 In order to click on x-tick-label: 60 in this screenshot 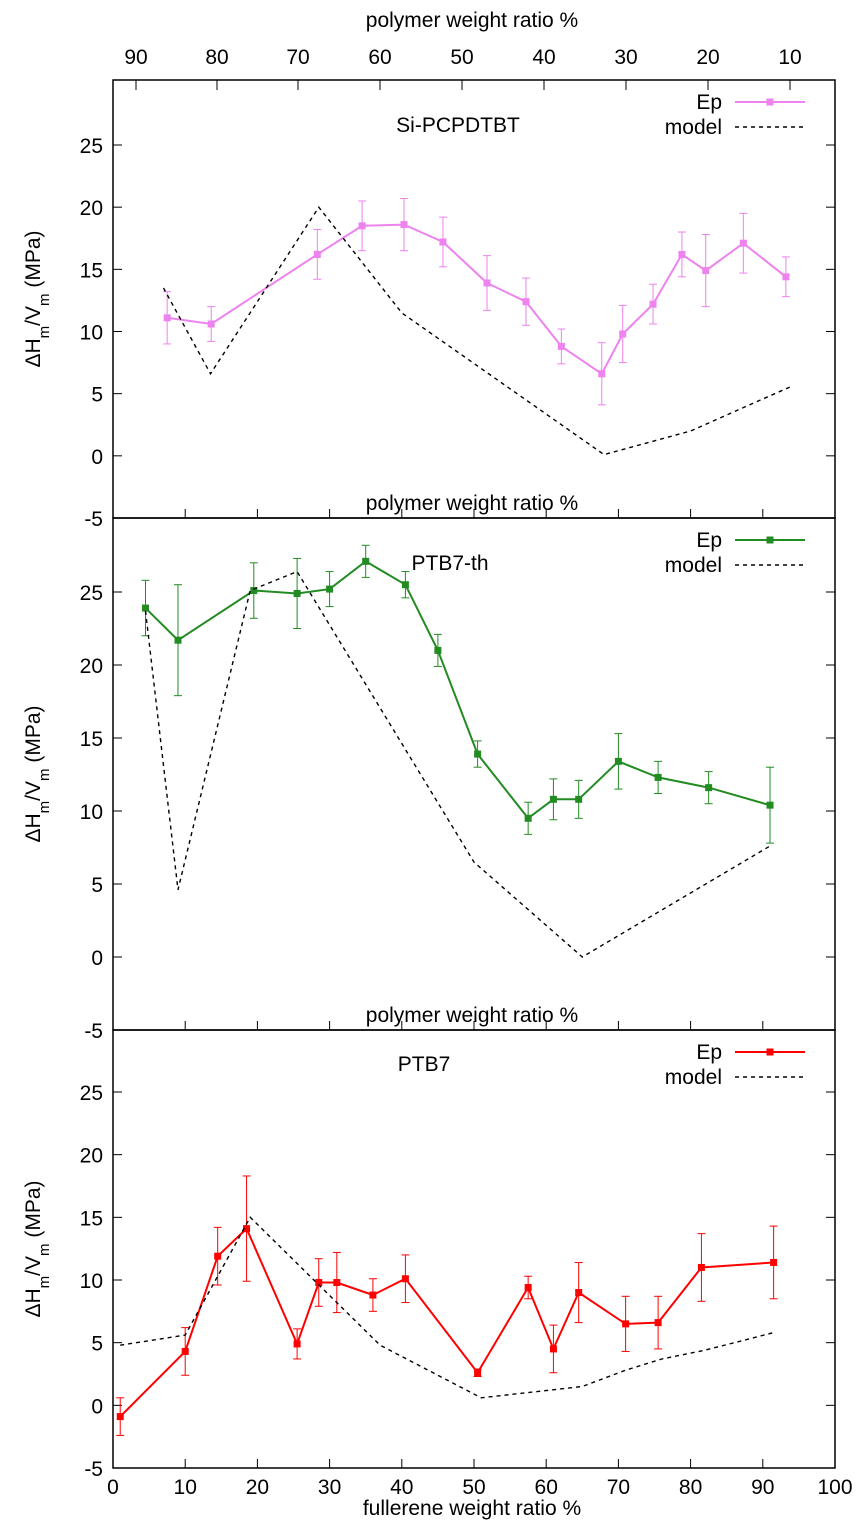, I will do `click(546, 1487)`.